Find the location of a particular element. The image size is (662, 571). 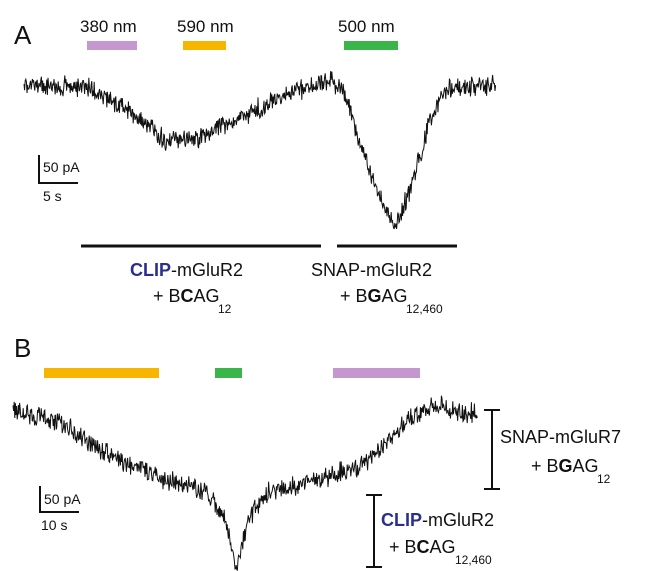

scale-bar-b is located at coordinates (59, 499).